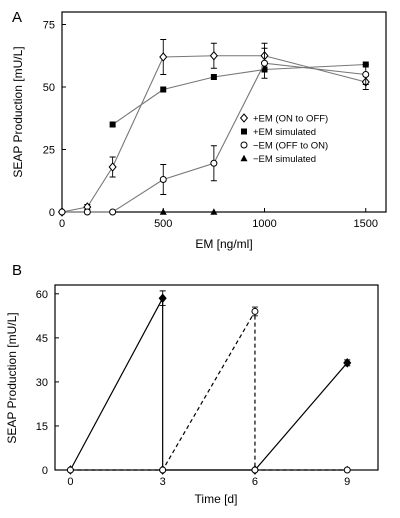 The width and height of the screenshot is (400, 518). Describe the element at coordinates (49, 88) in the screenshot. I see `panel-a-y-tick-label: 50` at that location.